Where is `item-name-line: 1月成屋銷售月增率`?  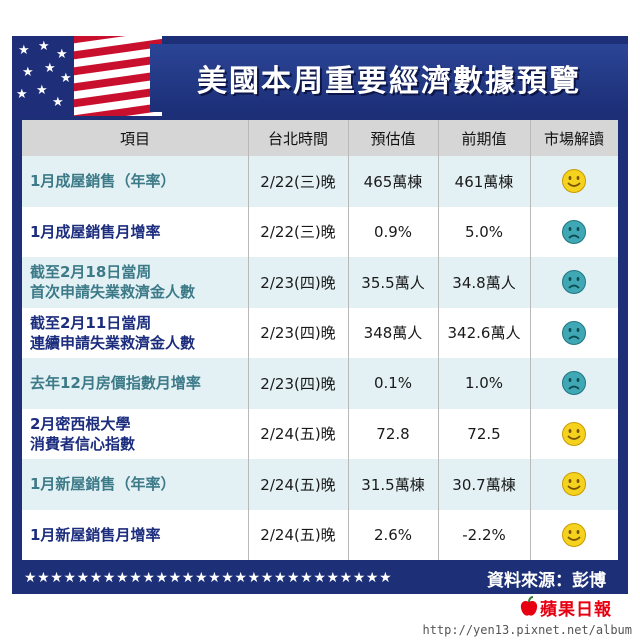 item-name-line: 1月成屋銷售月增率 is located at coordinates (95, 231).